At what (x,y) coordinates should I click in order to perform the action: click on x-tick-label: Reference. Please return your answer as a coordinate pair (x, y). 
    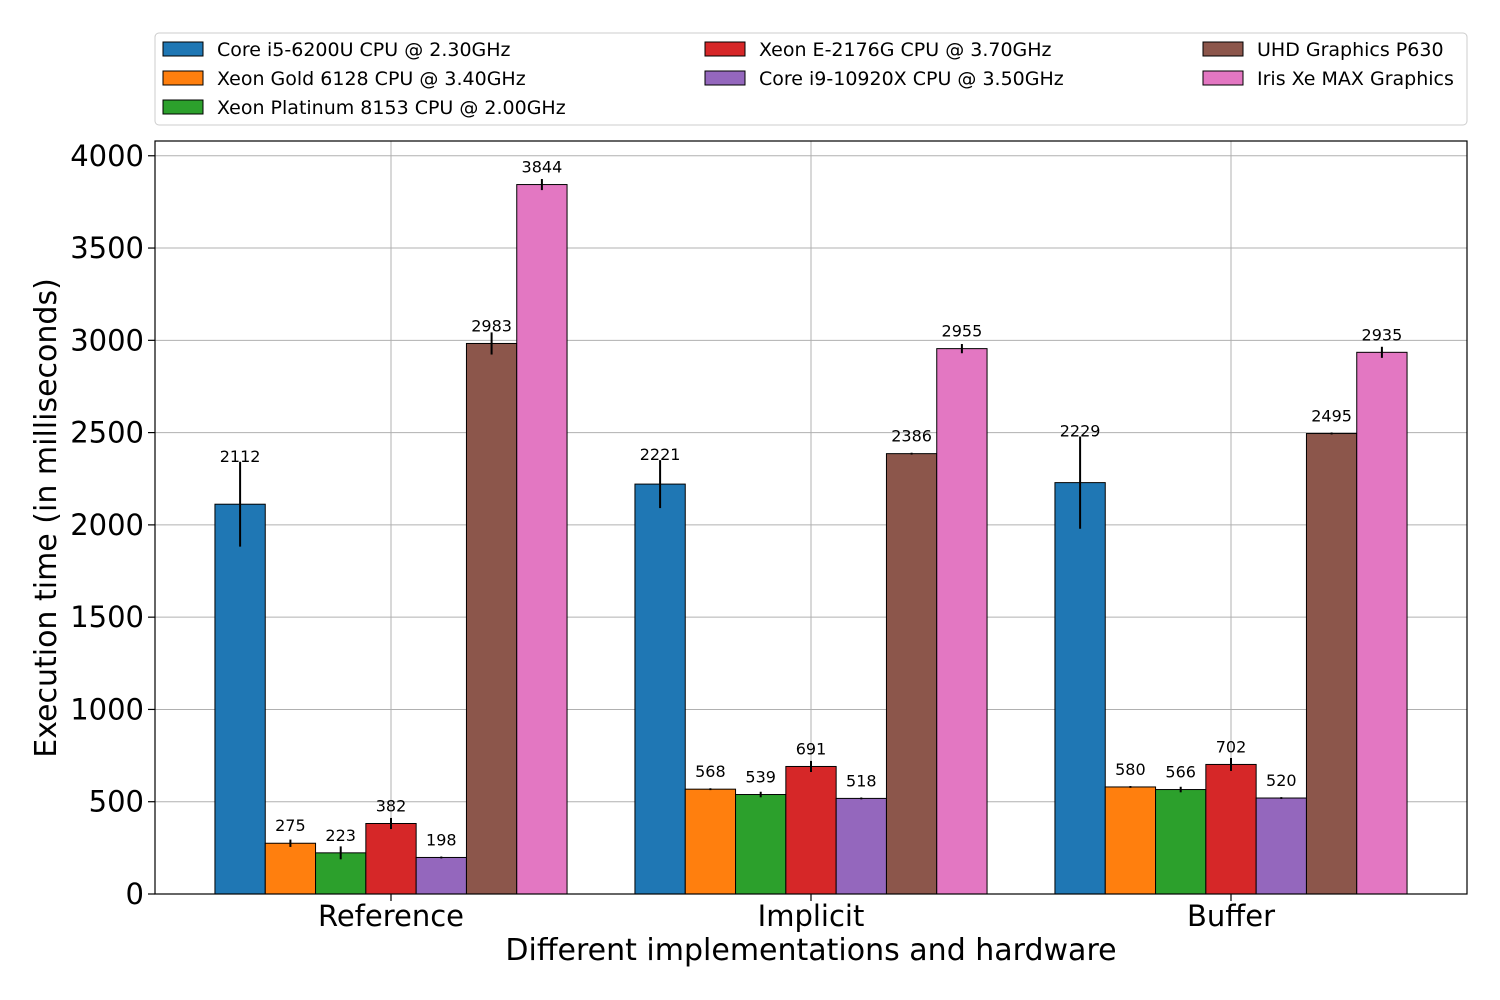
    Looking at the image, I should click on (391, 916).